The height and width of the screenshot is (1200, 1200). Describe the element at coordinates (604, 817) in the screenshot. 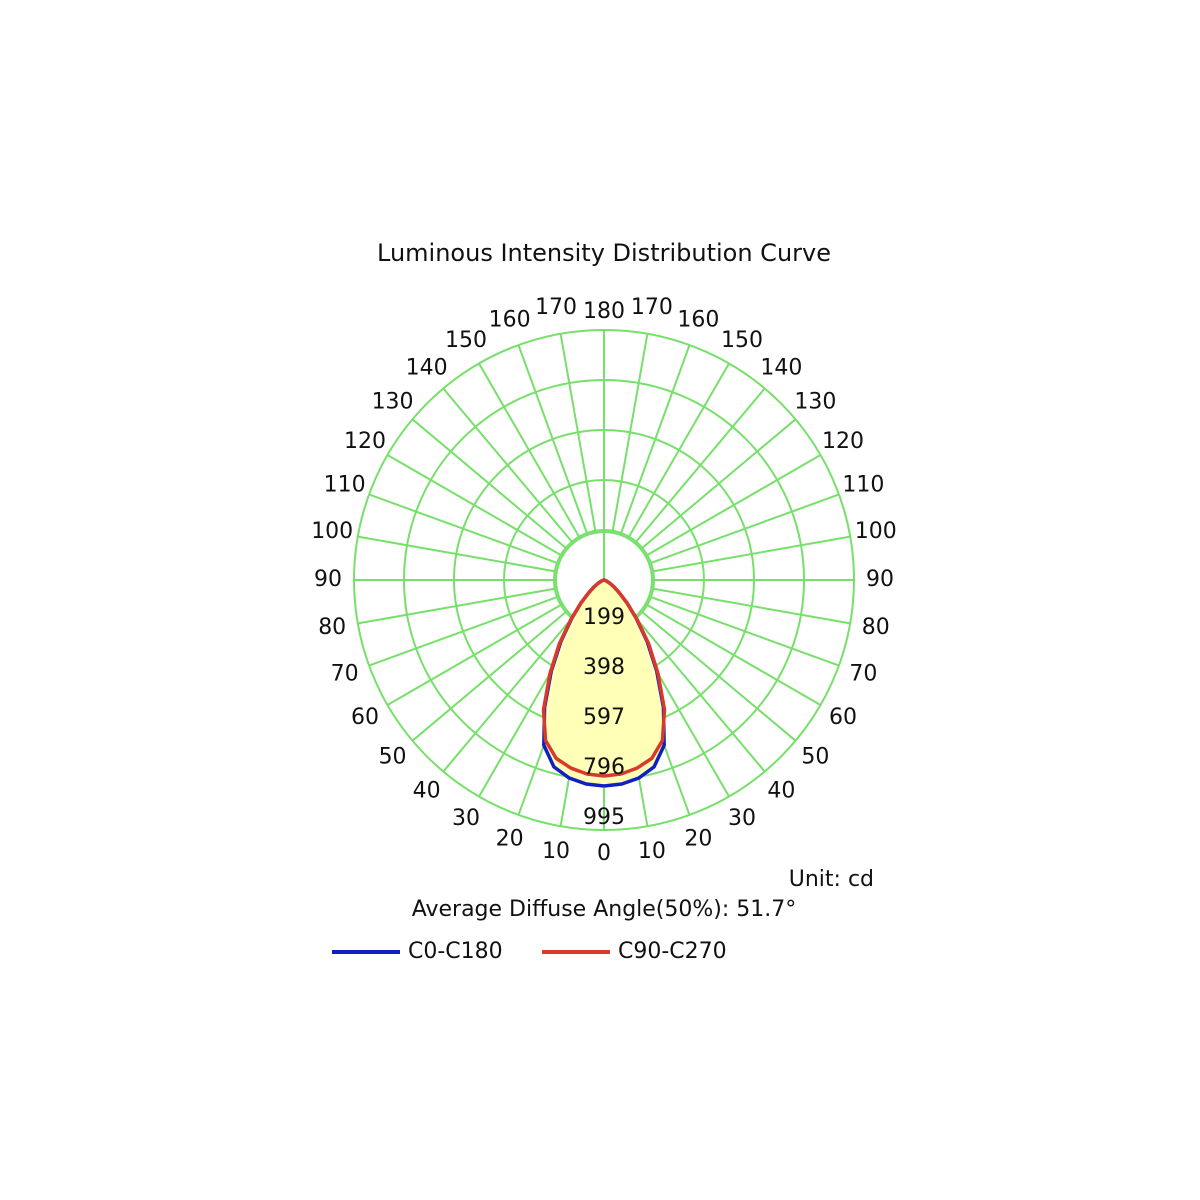

I see `radial-tick-label: 995` at that location.